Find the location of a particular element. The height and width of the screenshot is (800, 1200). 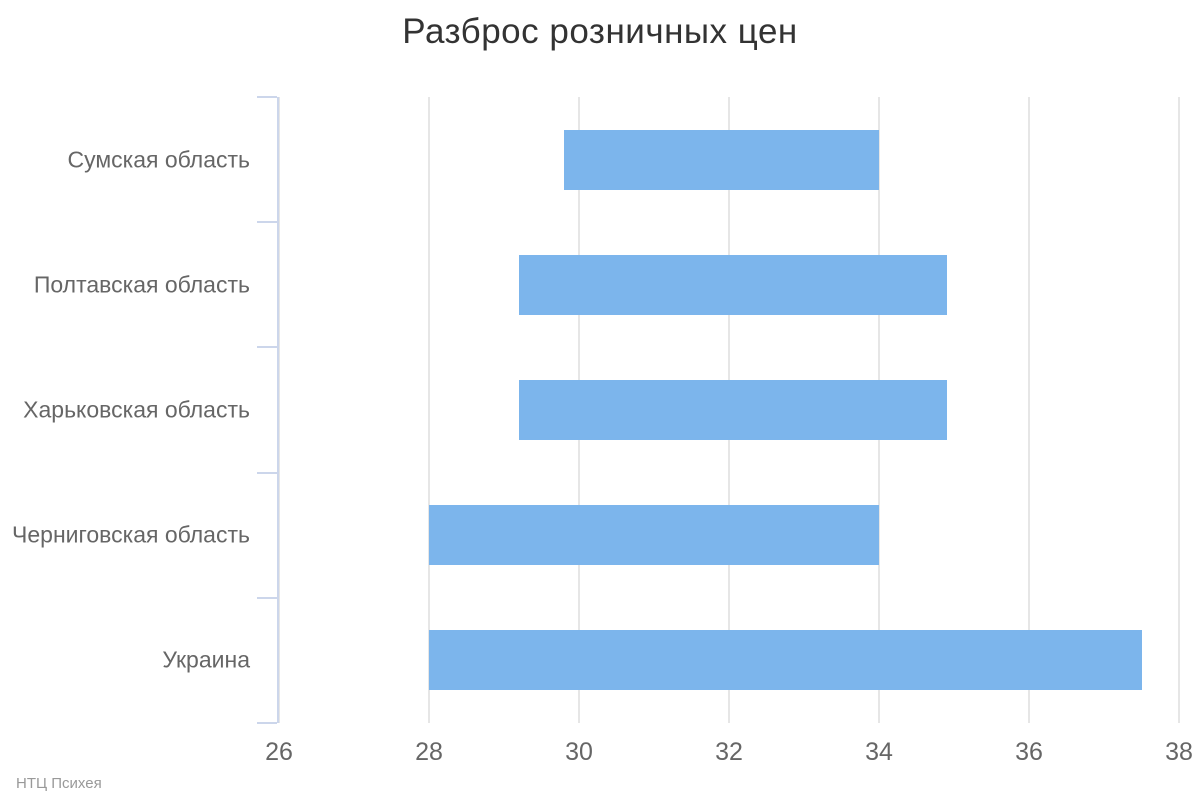

x-tick-label: 32 is located at coordinates (729, 752).